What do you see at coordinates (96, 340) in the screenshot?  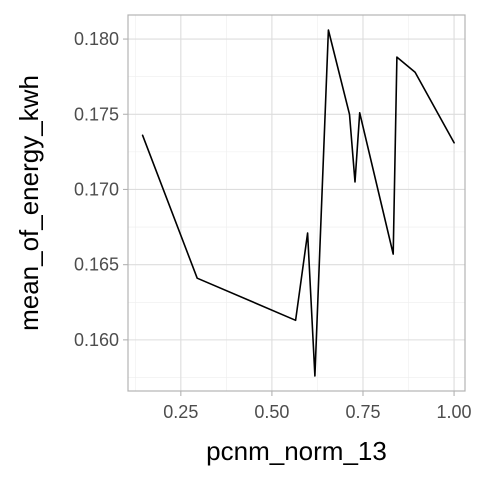 I see `y-tick-label: 0.160` at bounding box center [96, 340].